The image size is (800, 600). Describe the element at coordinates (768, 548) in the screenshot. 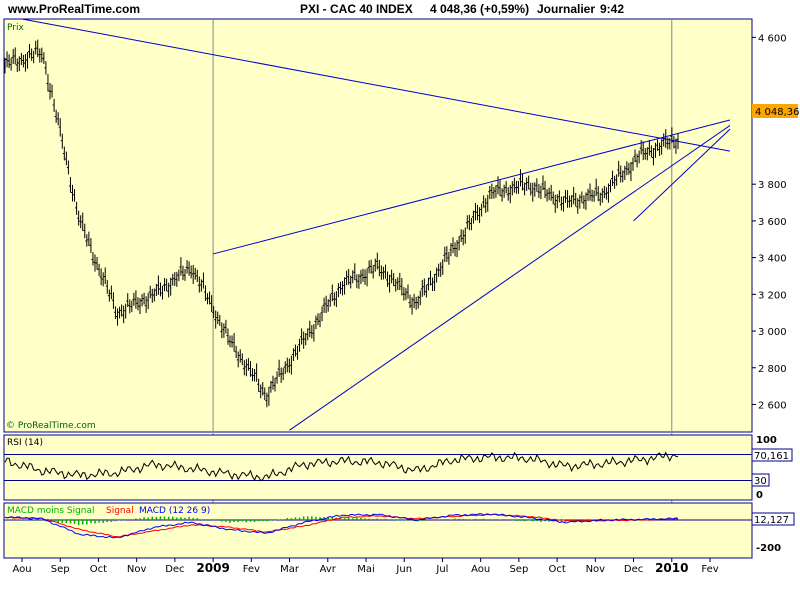

I see `macd-tick-minus200: -200` at that location.